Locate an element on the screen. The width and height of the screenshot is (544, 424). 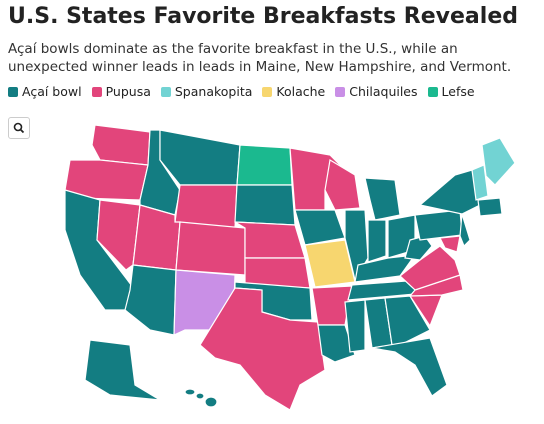
legend-item: Lefse is located at coordinates (451, 91).